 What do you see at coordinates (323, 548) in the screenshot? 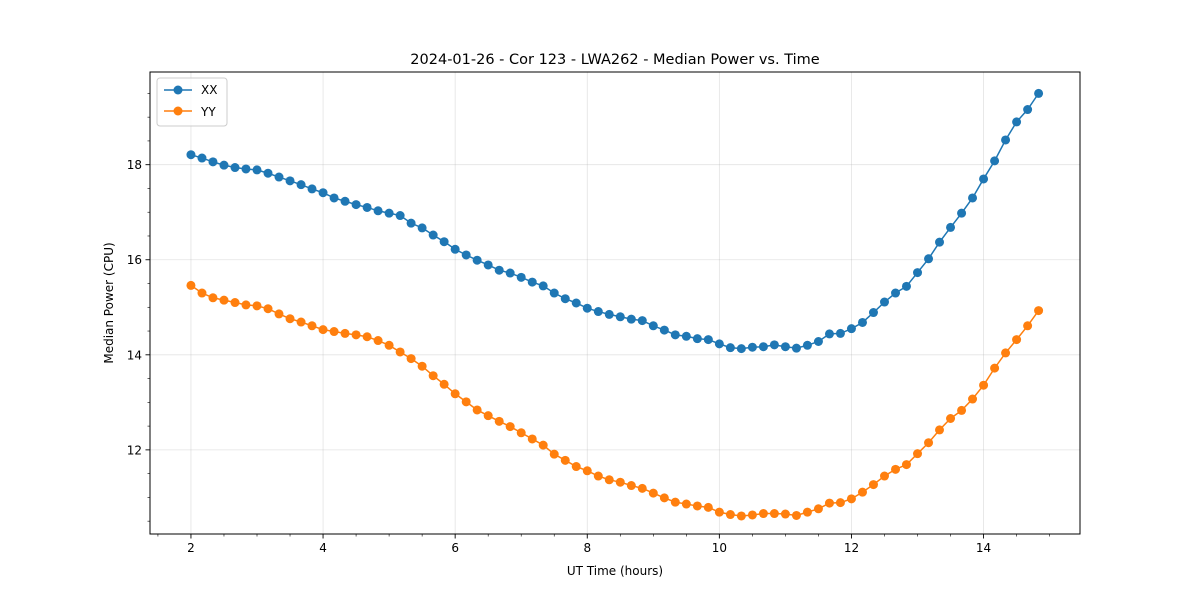
I see `x-tick-label: 4` at bounding box center [323, 548].